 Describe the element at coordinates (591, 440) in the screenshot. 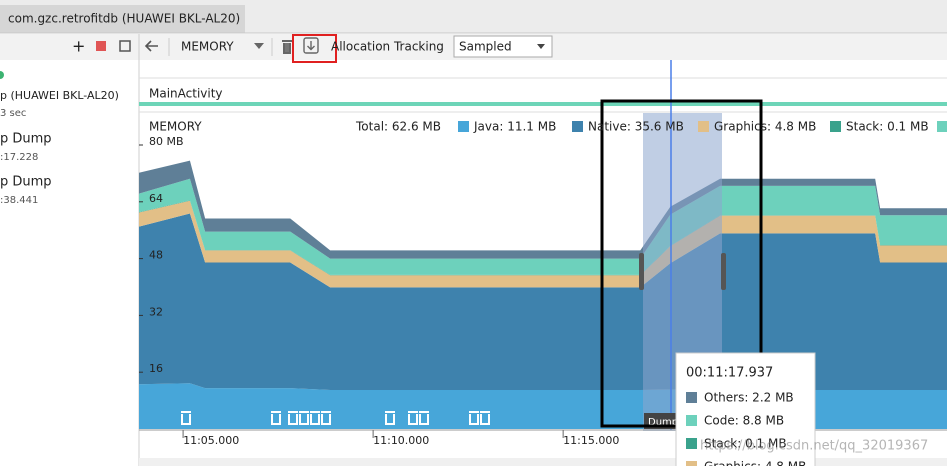

I see `x-tick-label: 11:15.000` at that location.